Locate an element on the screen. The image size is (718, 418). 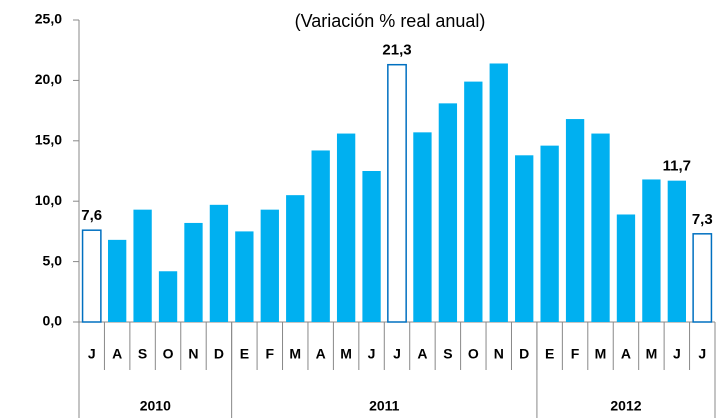
value-label: 7,6 is located at coordinates (91, 215).